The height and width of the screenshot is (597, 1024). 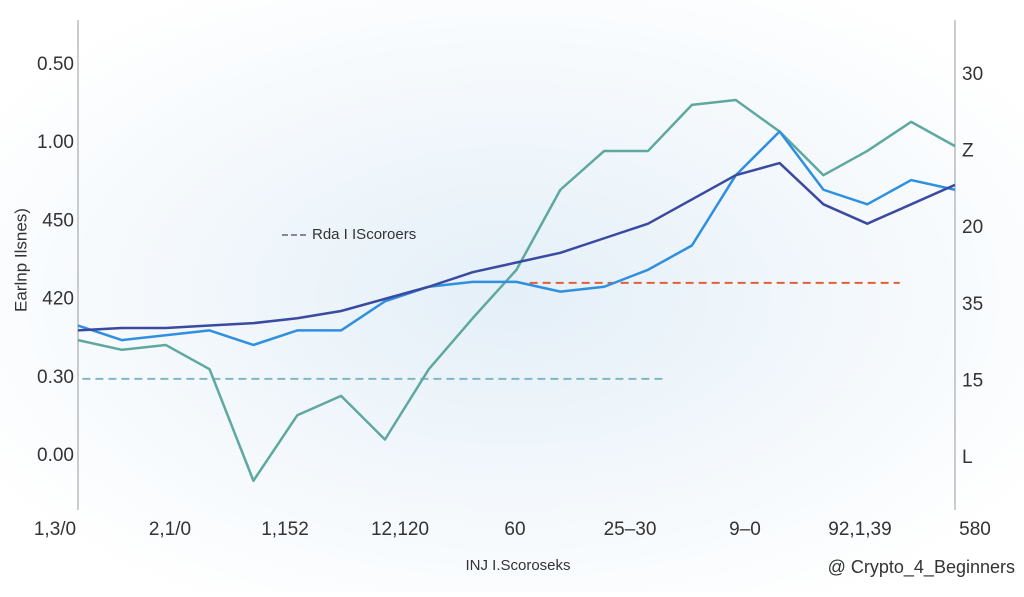 What do you see at coordinates (972, 74) in the screenshot?
I see `y2-tick-label: 30` at bounding box center [972, 74].